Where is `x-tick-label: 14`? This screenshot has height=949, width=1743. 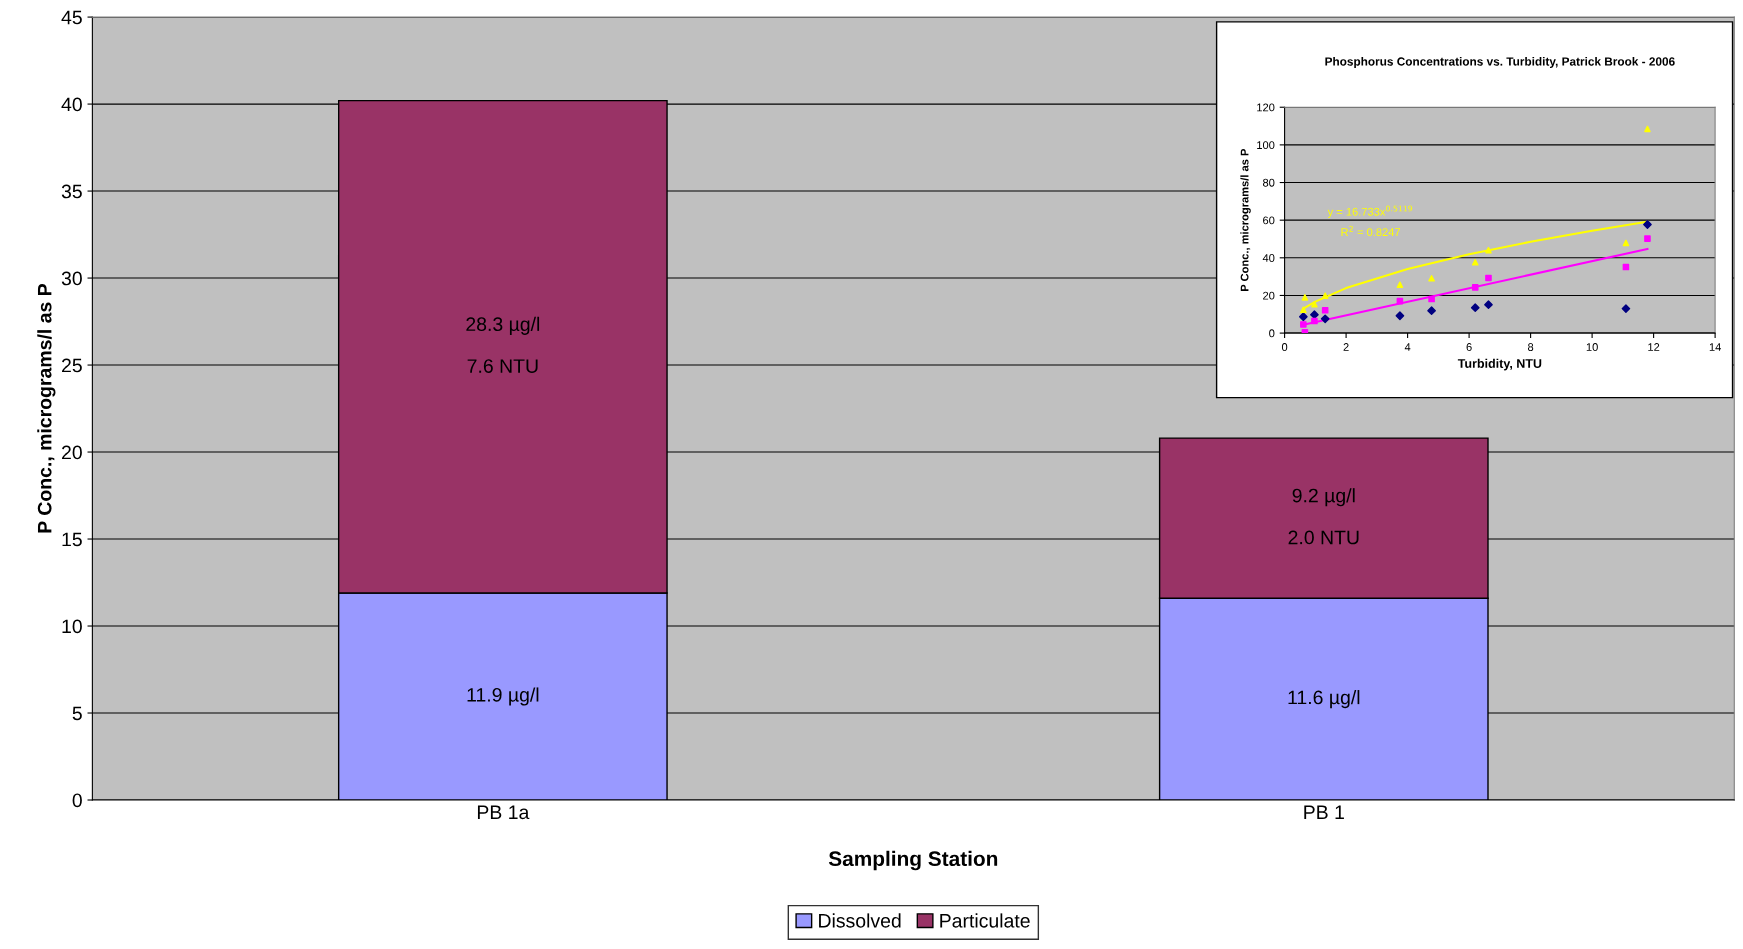
x-tick-label: 14 is located at coordinates (1715, 347).